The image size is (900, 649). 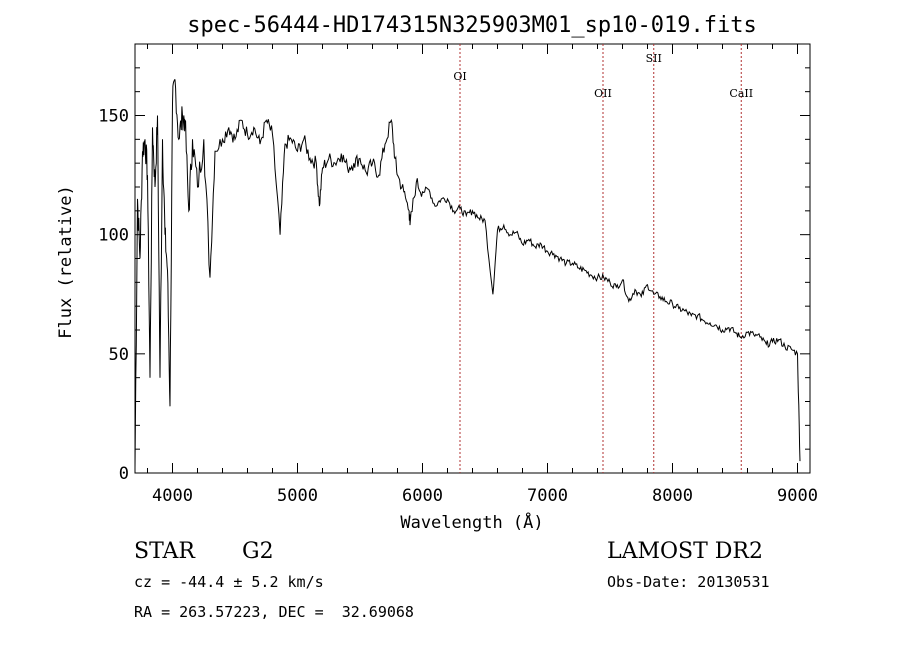 I want to click on y-axis-label: Flux (relative), so click(x=66, y=262).